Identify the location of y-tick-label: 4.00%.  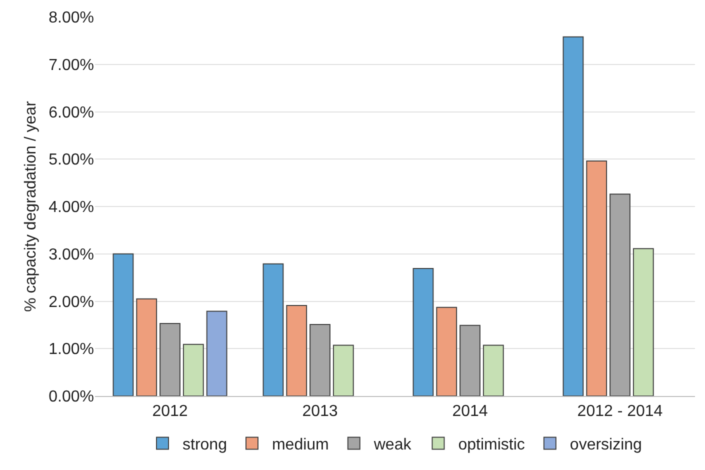
(71, 207).